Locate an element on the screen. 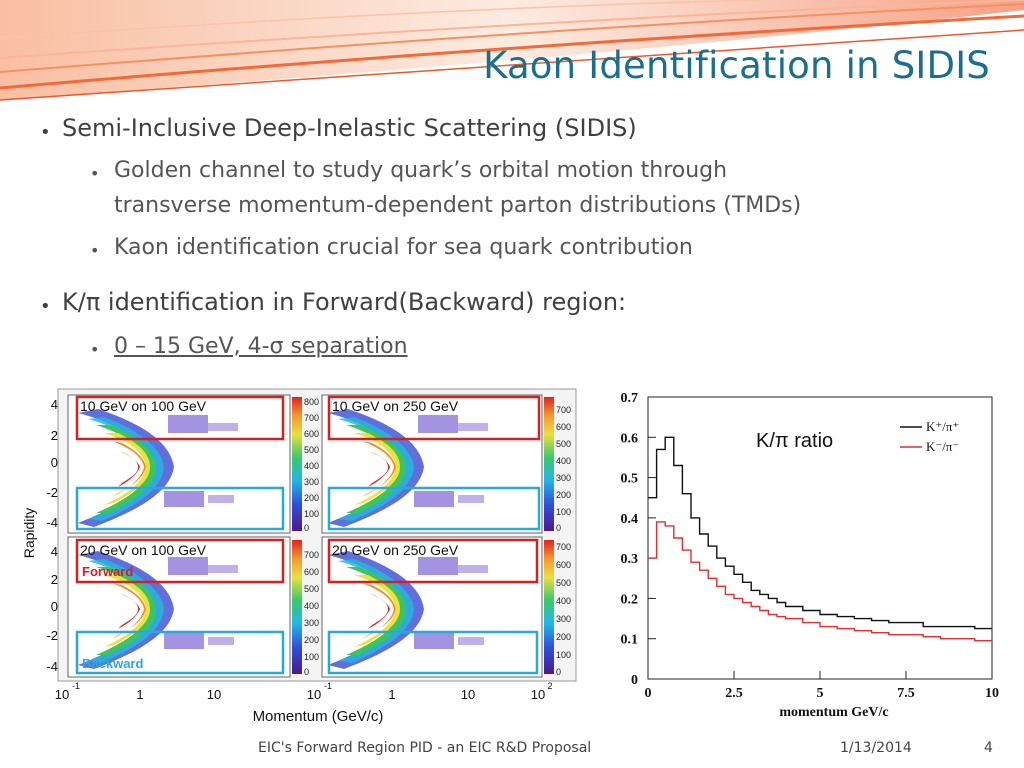 The height and width of the screenshot is (768, 1024). forward-label: Forward is located at coordinates (107, 571).